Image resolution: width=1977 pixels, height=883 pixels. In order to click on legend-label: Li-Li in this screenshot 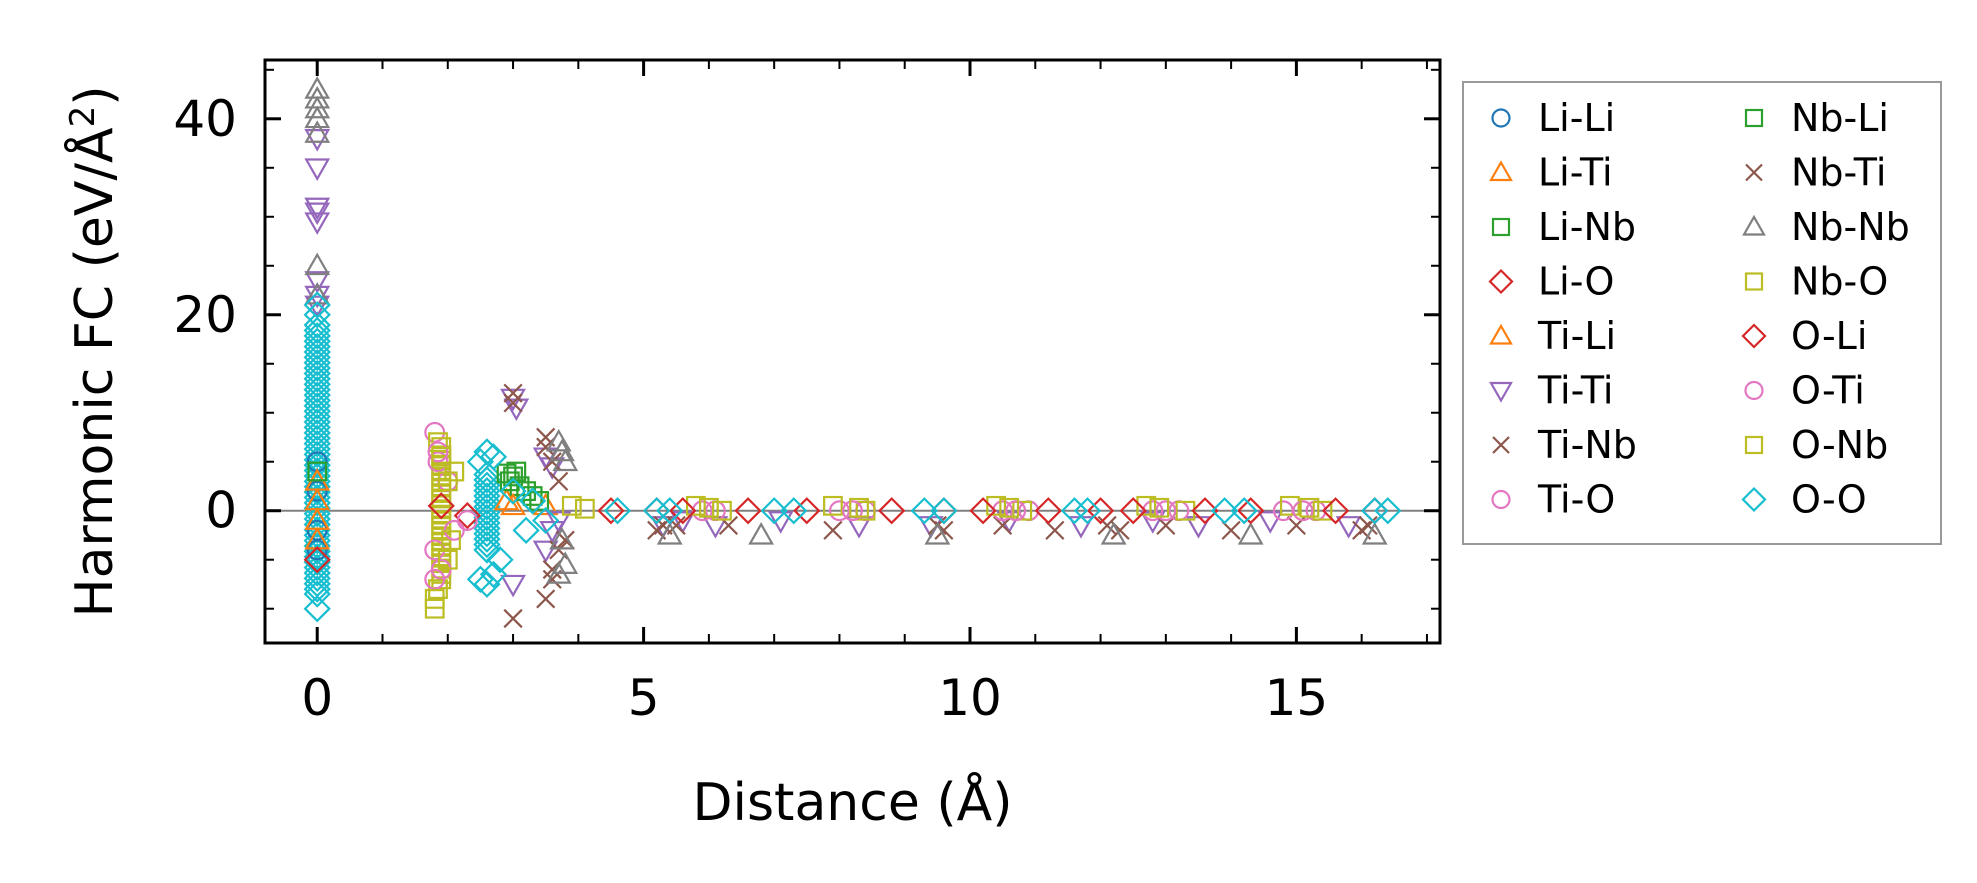, I will do `click(1576, 118)`.